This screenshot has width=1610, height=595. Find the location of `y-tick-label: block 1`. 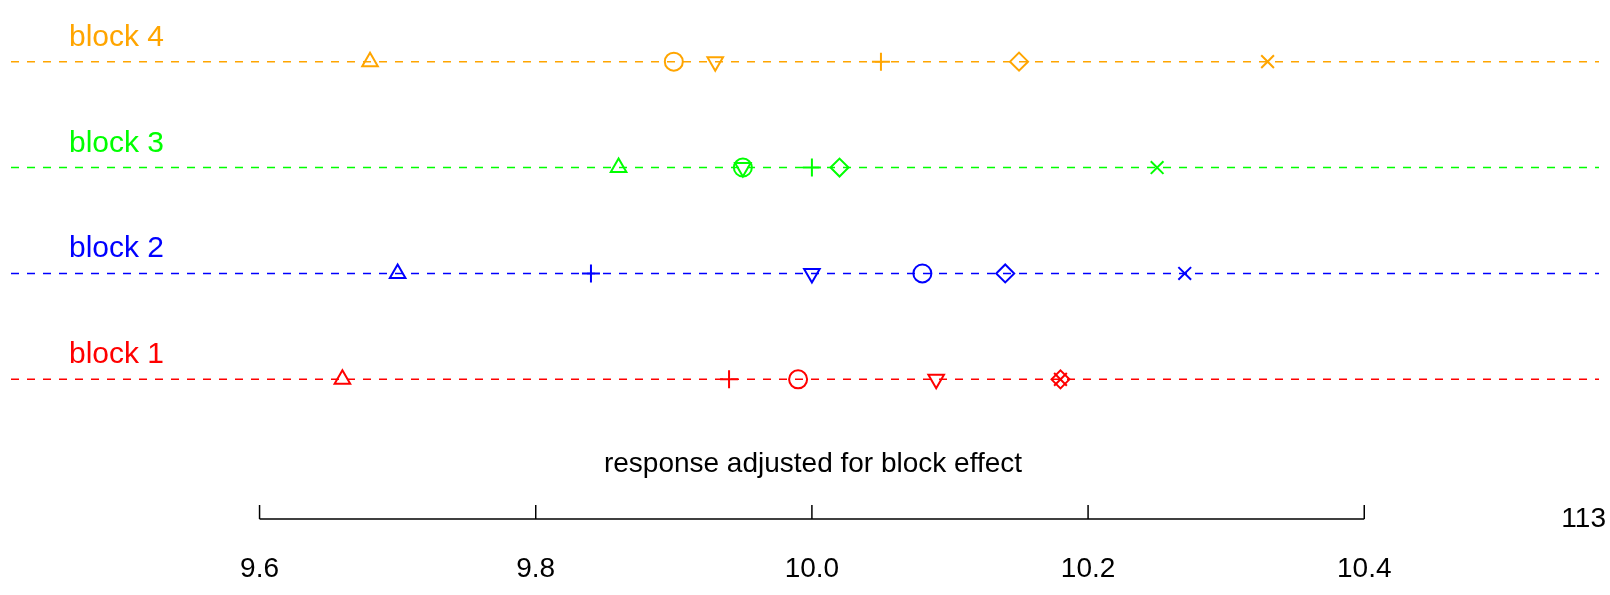

y-tick-label: block 1 is located at coordinates (117, 353).